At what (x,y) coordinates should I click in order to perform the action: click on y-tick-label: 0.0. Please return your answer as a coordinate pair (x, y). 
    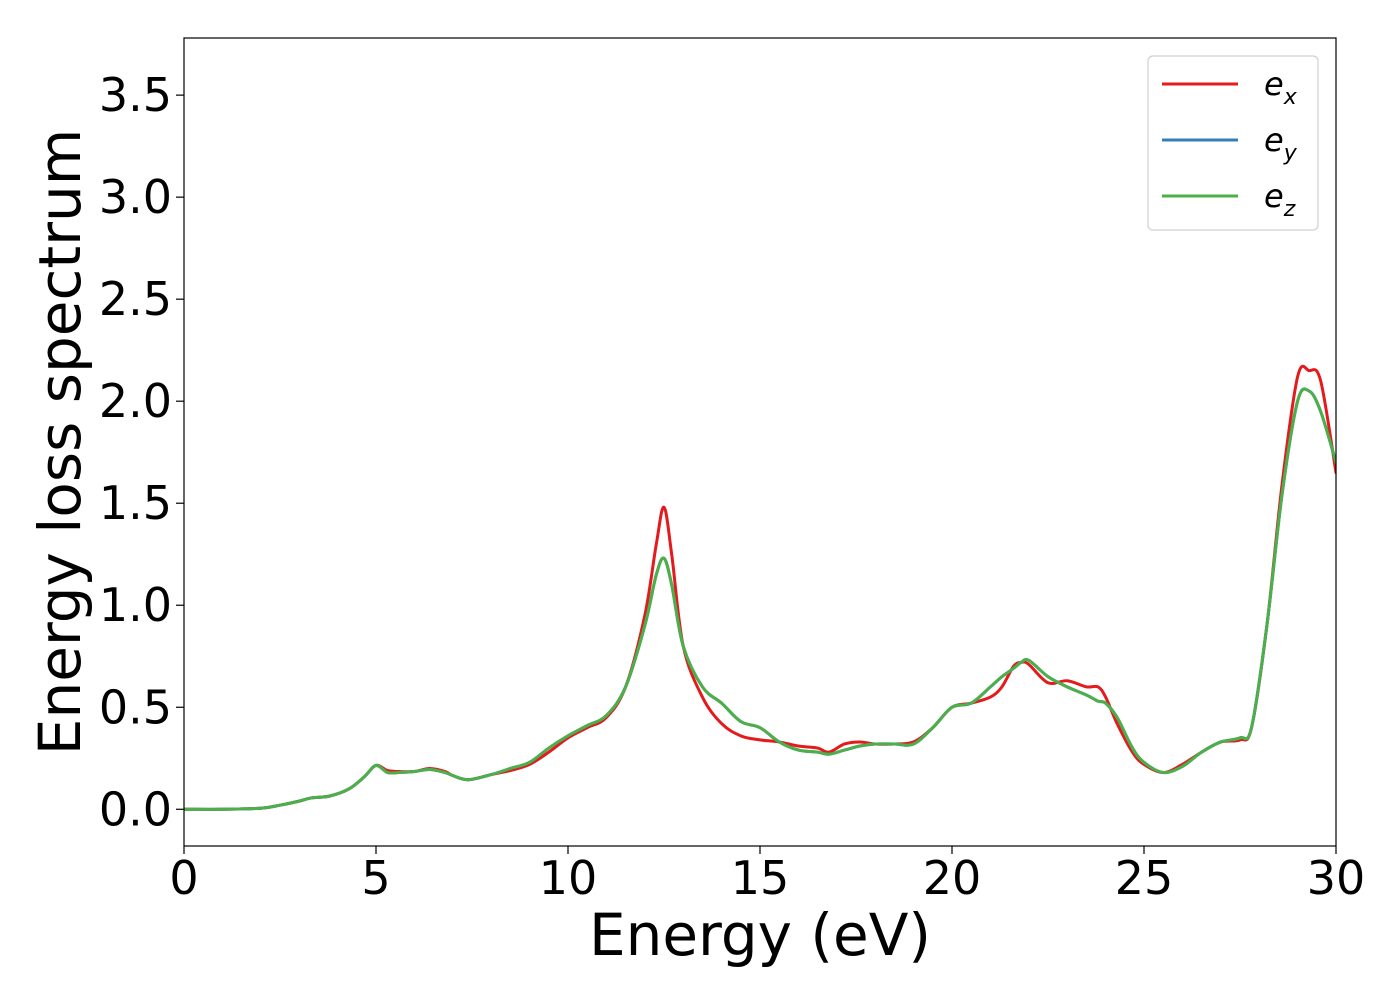
    Looking at the image, I should click on (135, 809).